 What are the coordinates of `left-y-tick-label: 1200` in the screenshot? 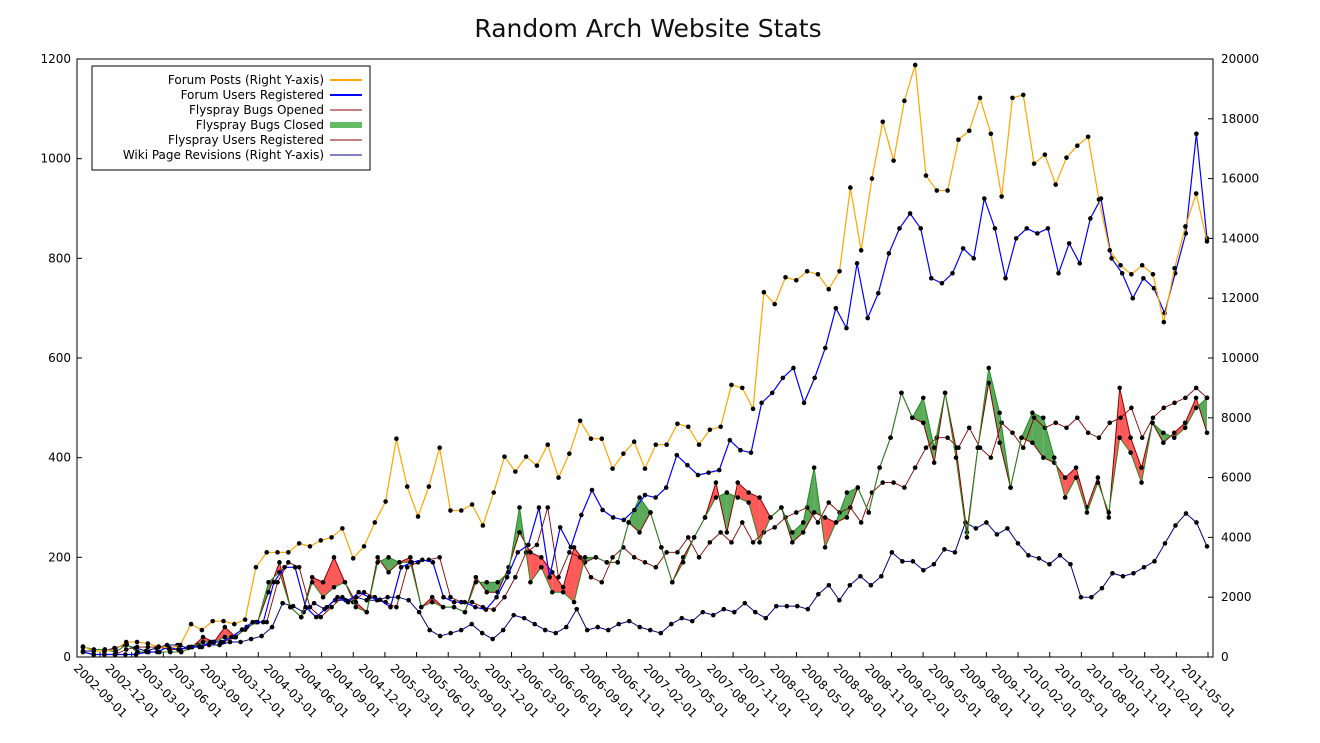 It's located at (55, 59).